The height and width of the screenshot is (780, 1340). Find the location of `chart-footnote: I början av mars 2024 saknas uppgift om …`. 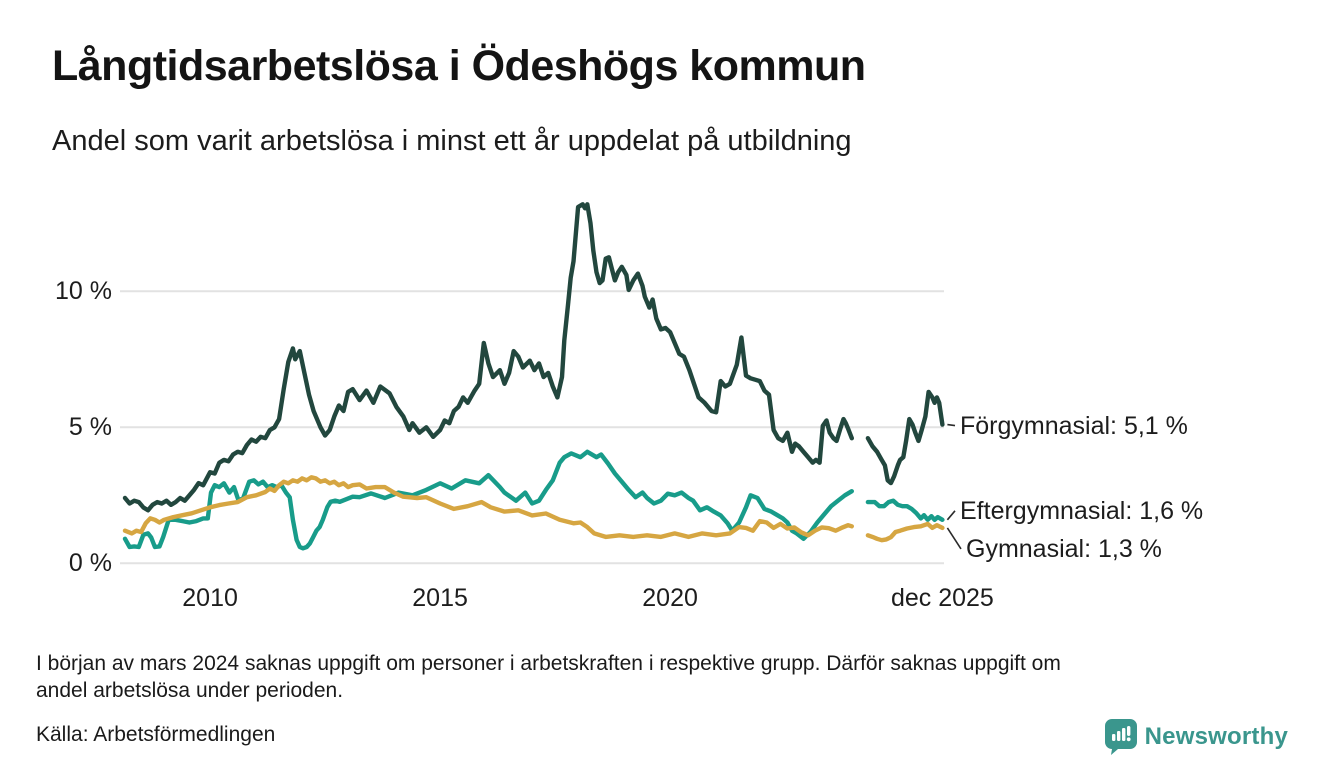

chart-footnote: I början av mars 2024 saknas uppgift om … is located at coordinates (548, 677).